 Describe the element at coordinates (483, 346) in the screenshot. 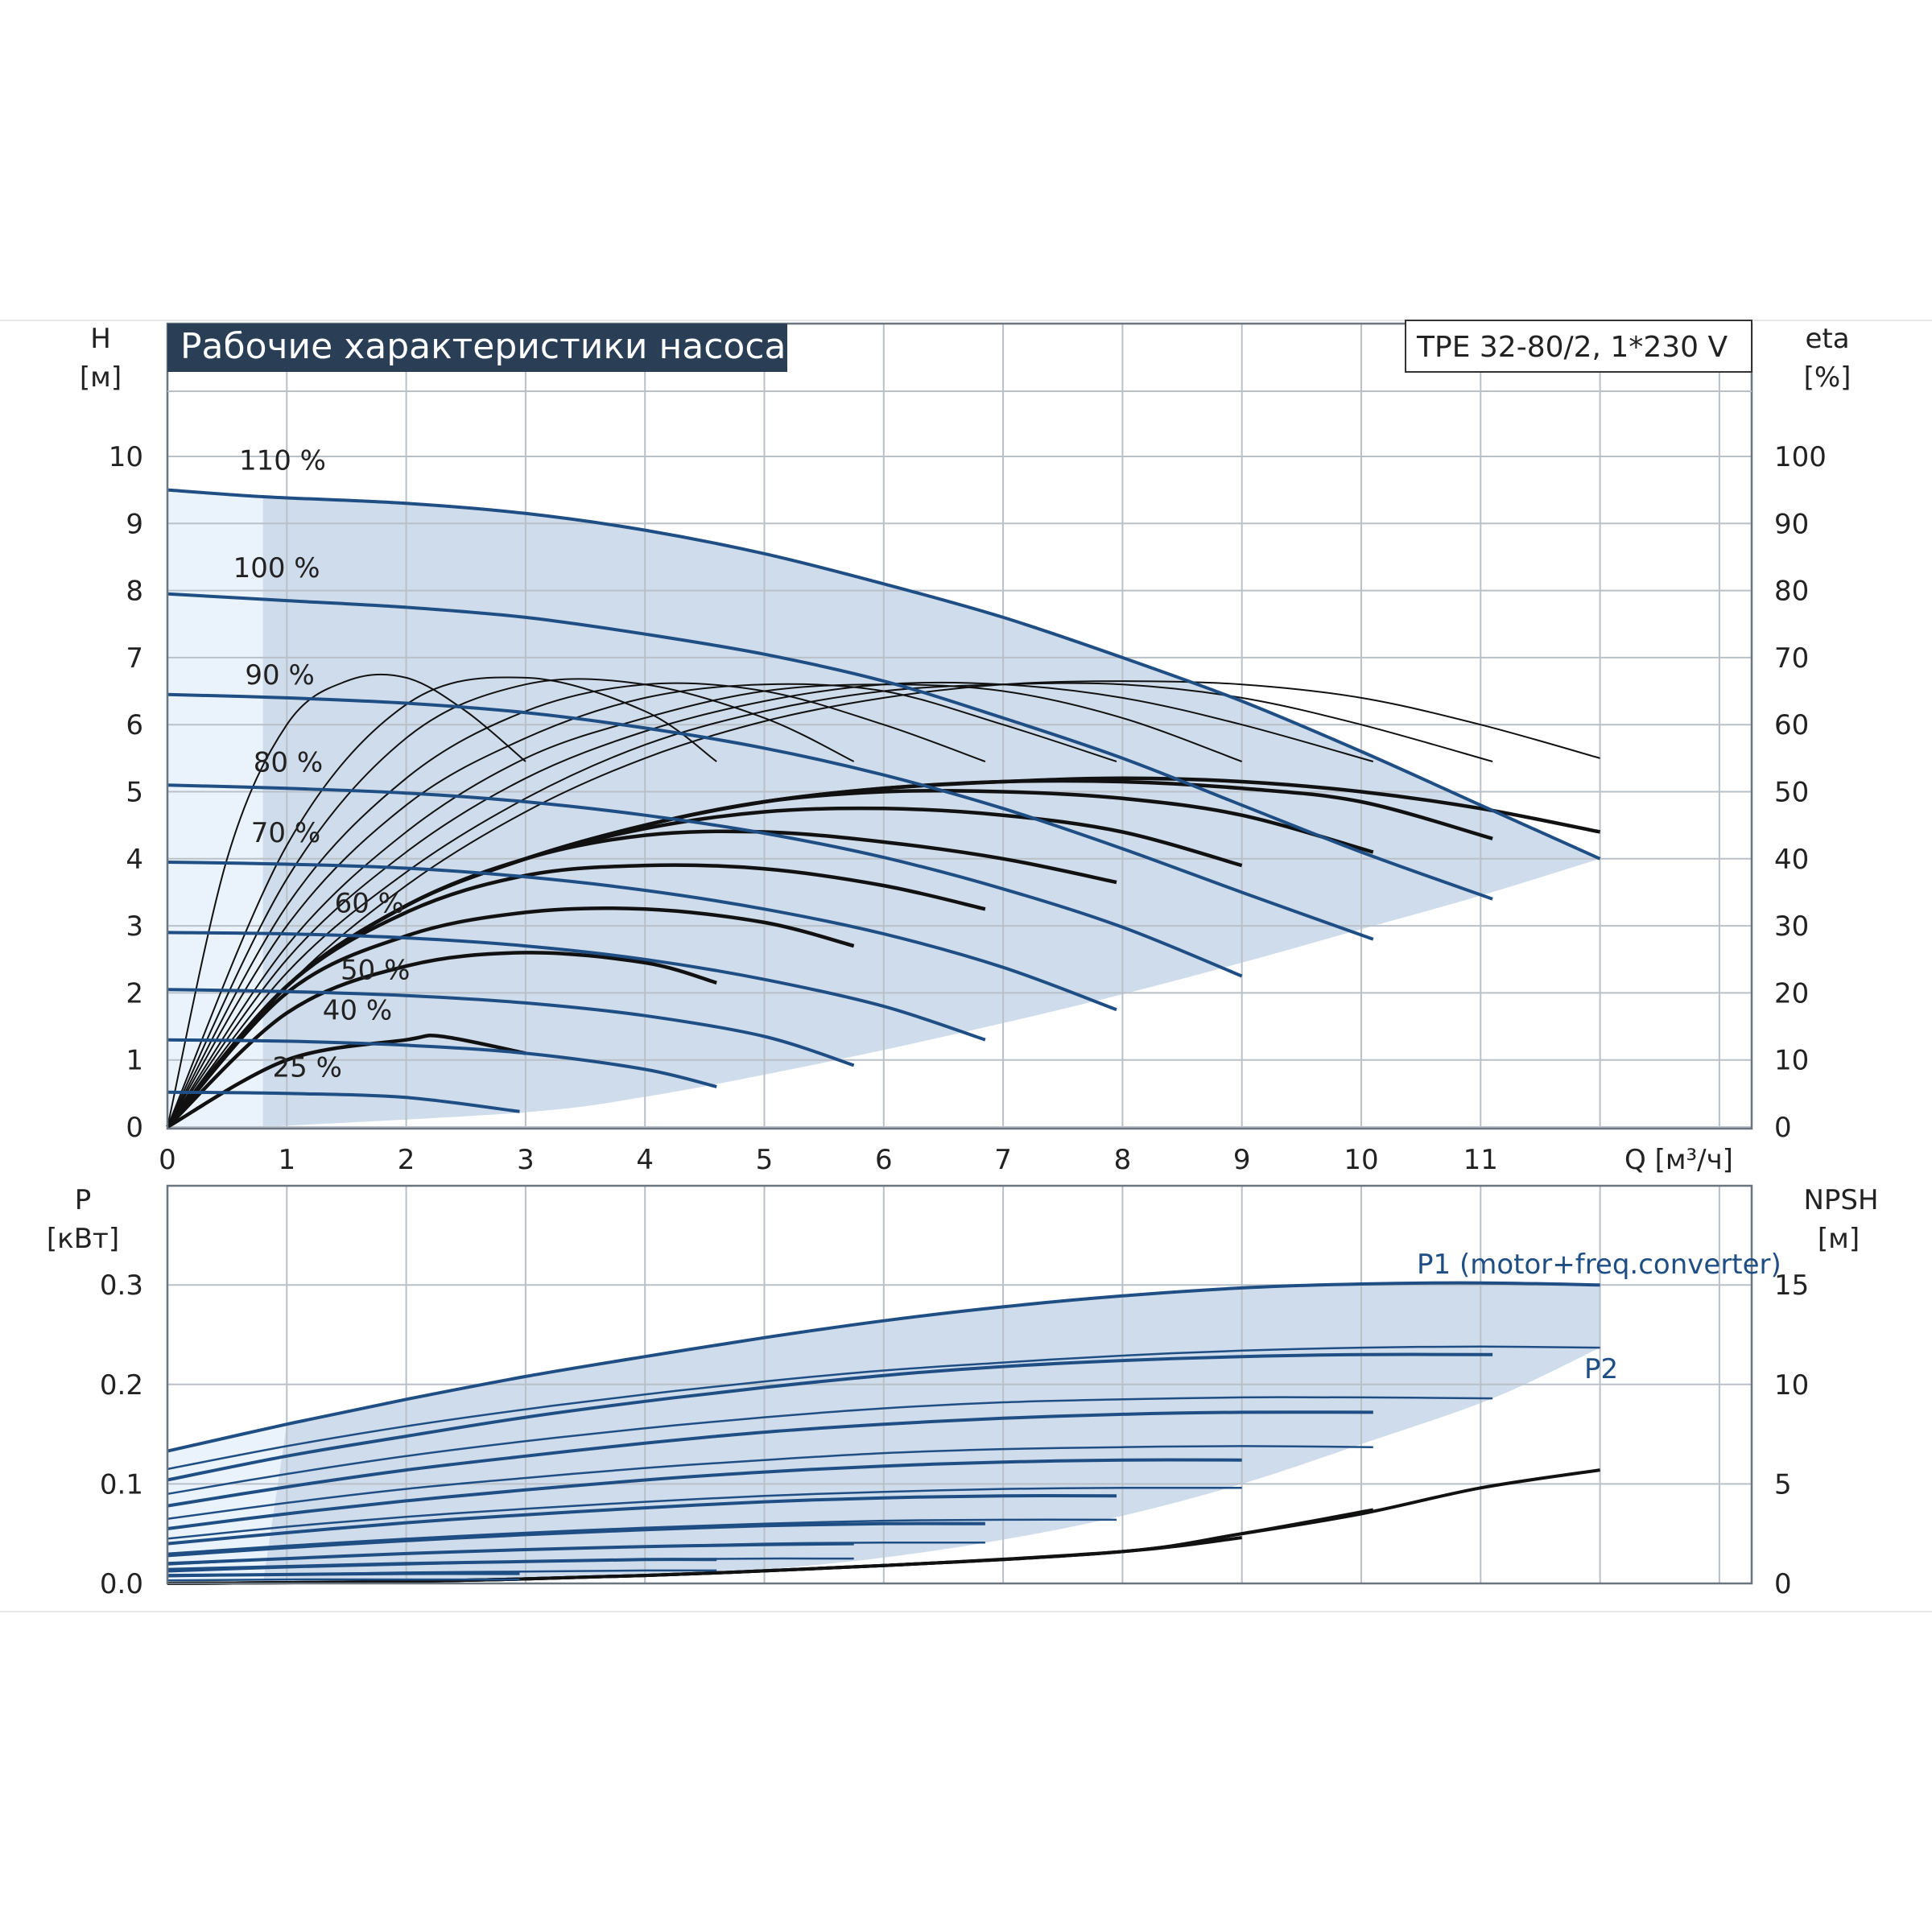

I see `chart-title: Рабочие характеристики насоса` at that location.